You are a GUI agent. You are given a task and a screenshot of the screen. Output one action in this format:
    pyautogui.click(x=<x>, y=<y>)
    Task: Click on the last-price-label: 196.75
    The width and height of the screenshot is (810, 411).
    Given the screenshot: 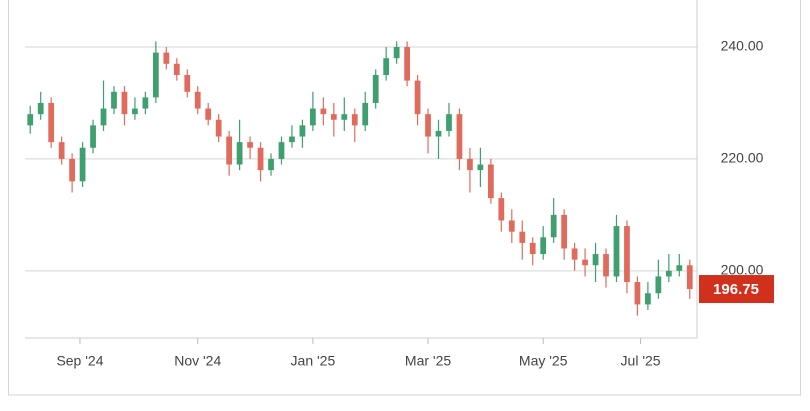 What is the action you would take?
    pyautogui.click(x=736, y=289)
    